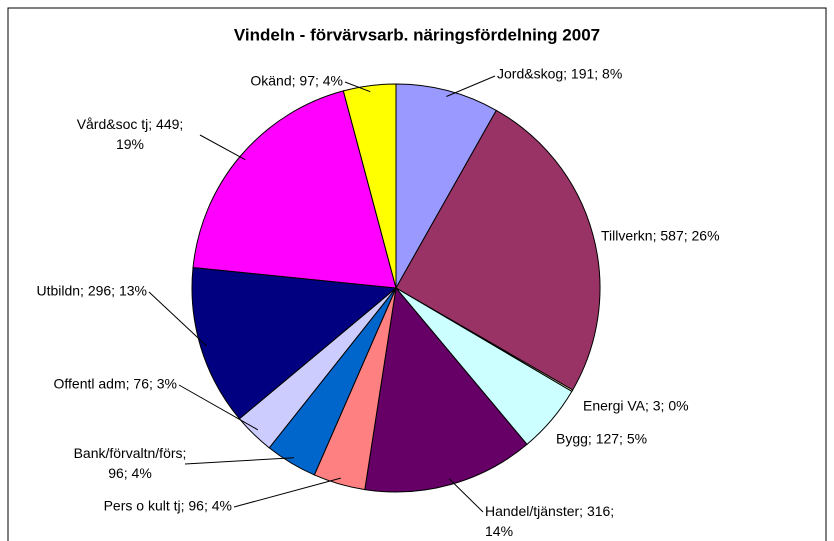 This screenshot has width=834, height=541. What do you see at coordinates (130, 134) in the screenshot?
I see `data-label: Vård&soc tj; 449; 19%` at bounding box center [130, 134].